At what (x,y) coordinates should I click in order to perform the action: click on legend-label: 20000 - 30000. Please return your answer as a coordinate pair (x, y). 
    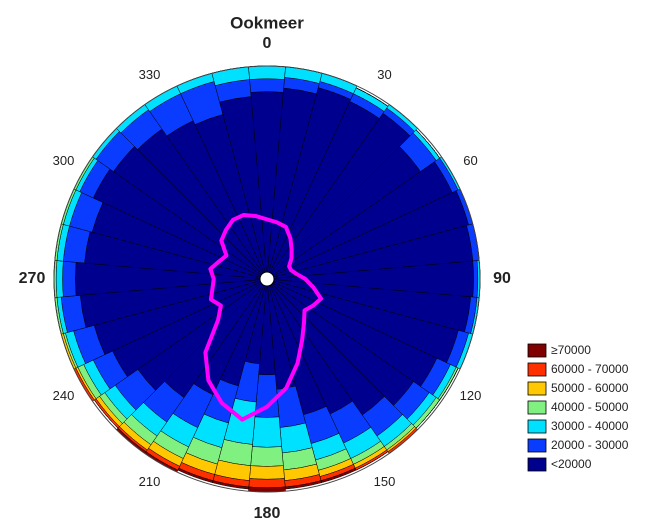
    Looking at the image, I should click on (590, 445).